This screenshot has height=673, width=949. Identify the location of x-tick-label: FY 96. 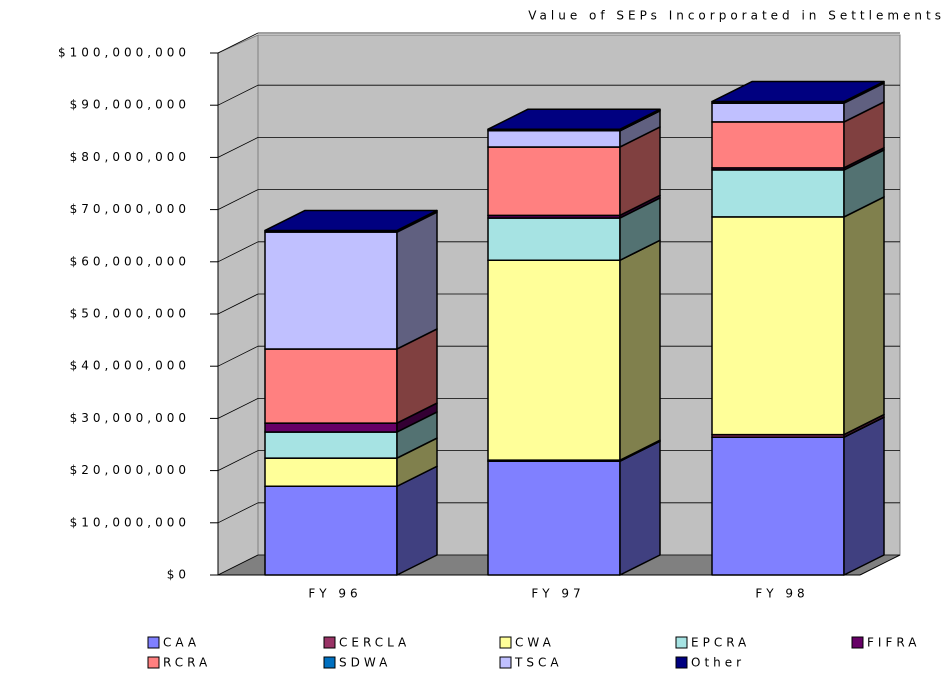
(334, 594).